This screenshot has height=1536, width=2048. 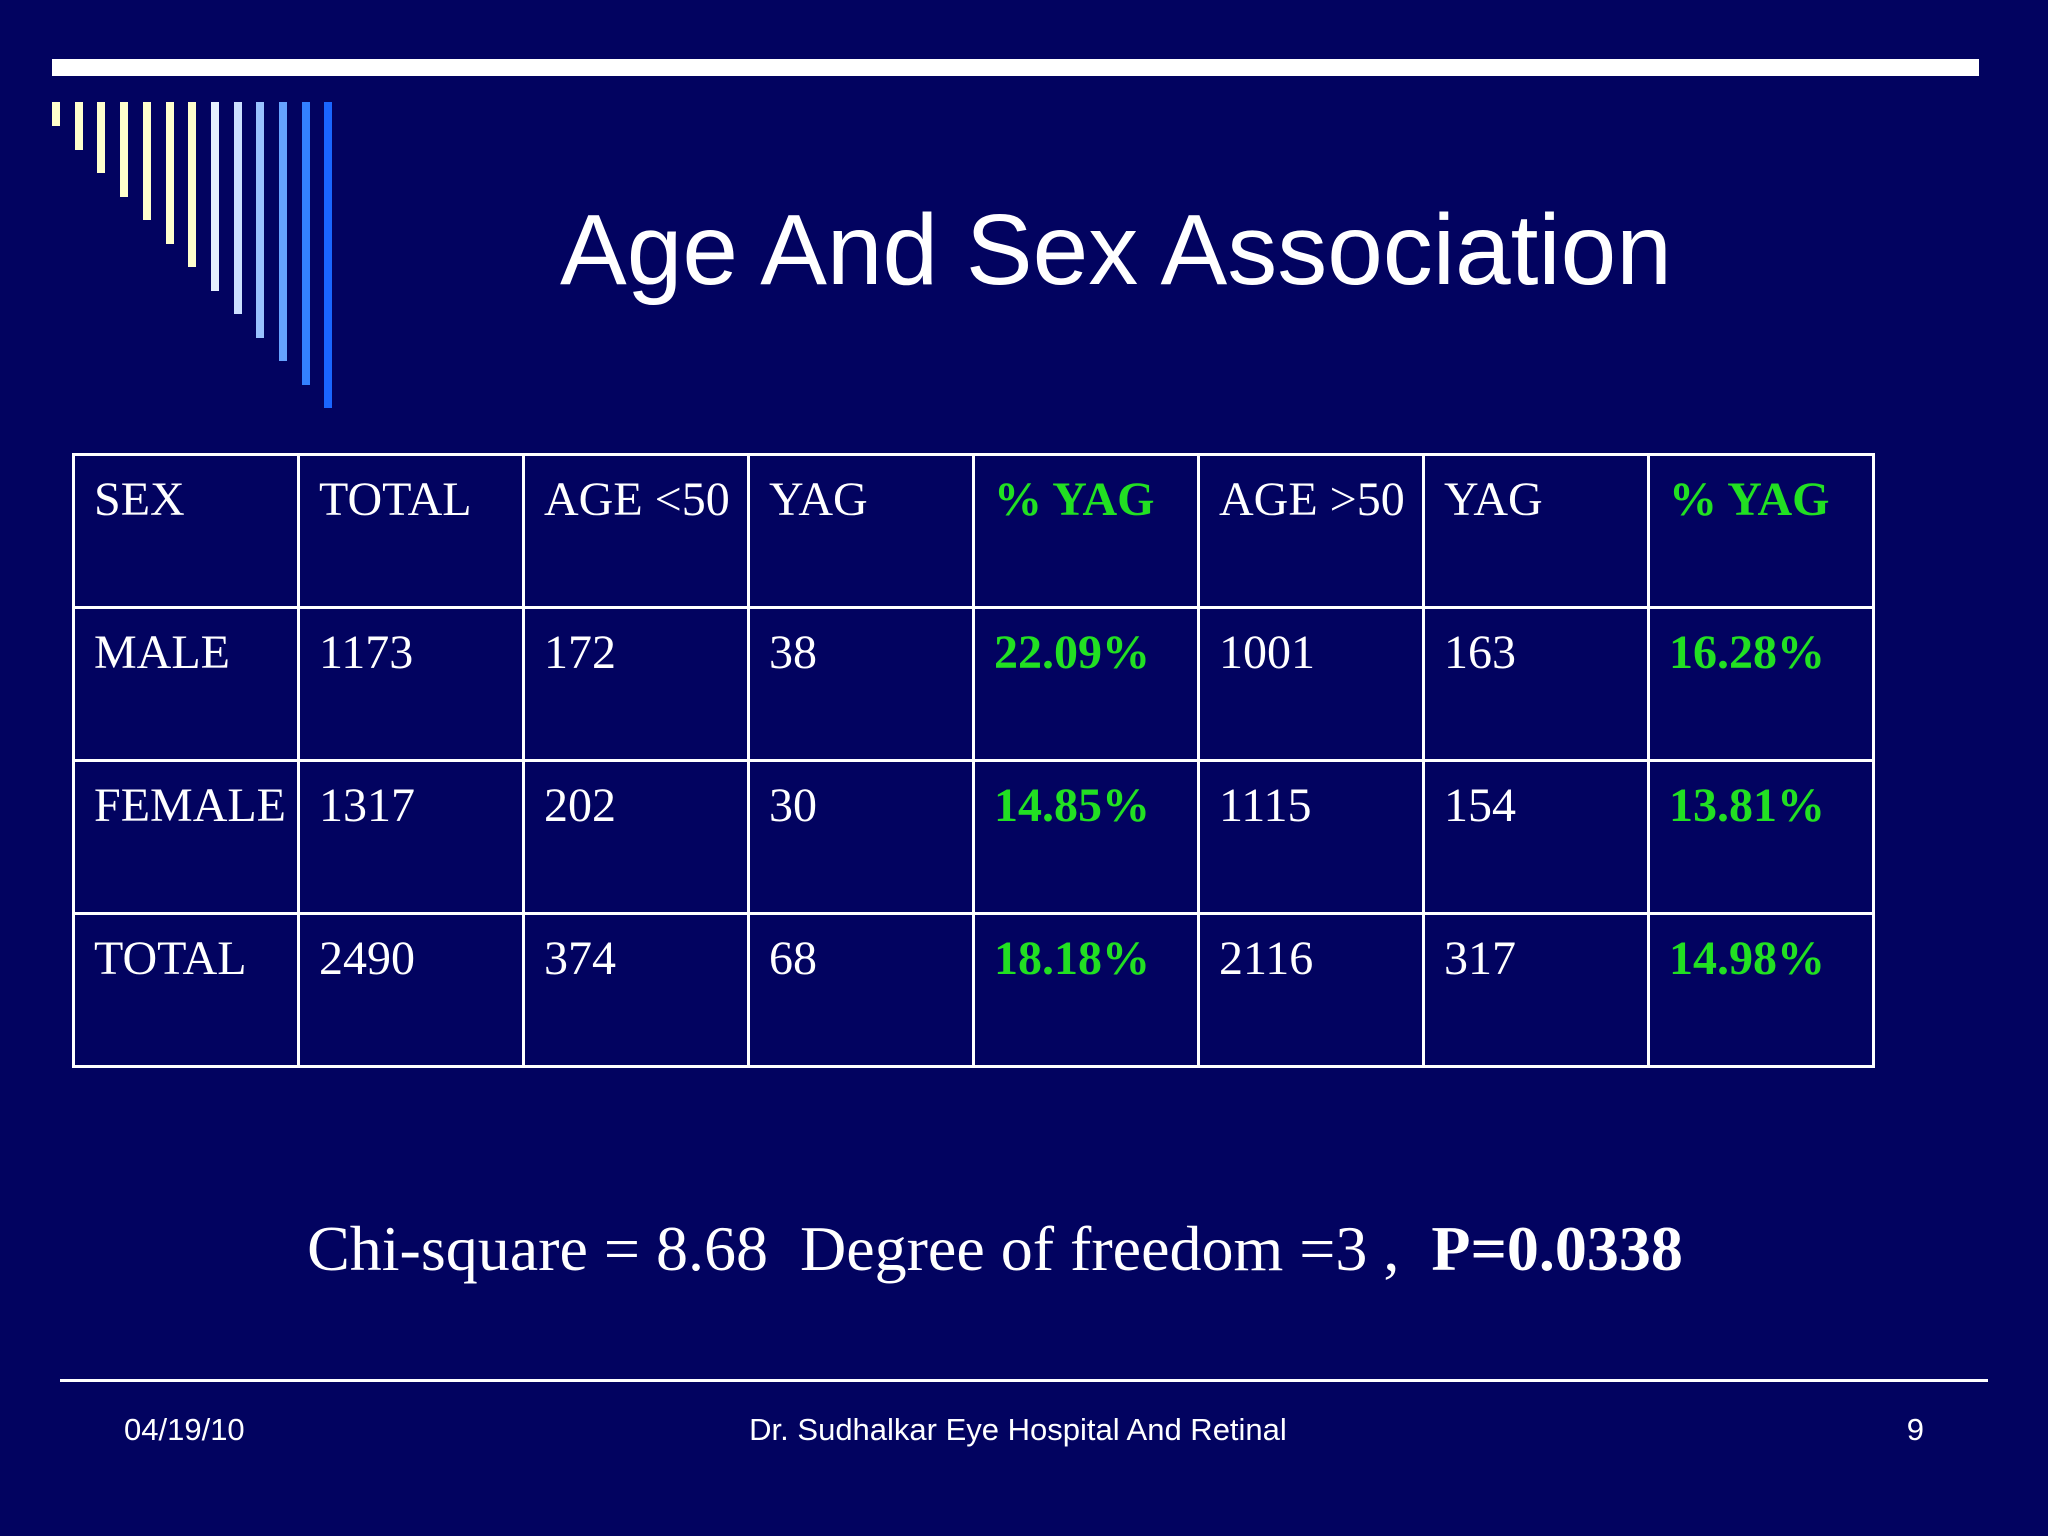 I want to click on table-cell: 14.85%, so click(x=1086, y=837).